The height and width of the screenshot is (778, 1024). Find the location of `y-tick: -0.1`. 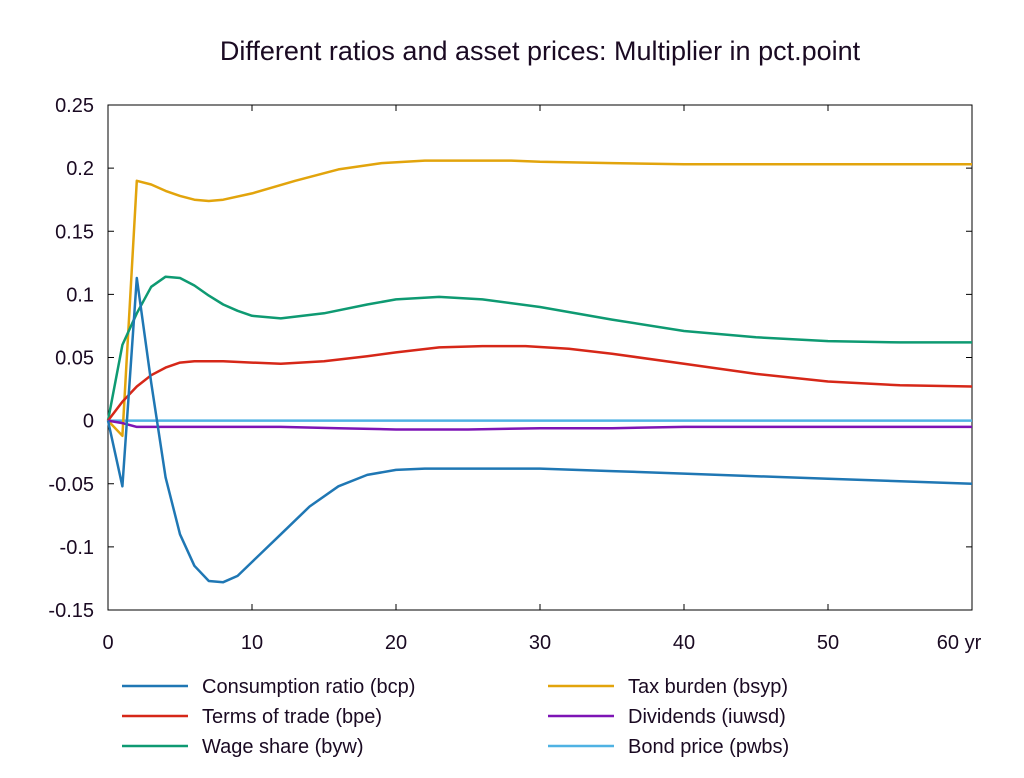

y-tick: -0.1 is located at coordinates (516, 548).